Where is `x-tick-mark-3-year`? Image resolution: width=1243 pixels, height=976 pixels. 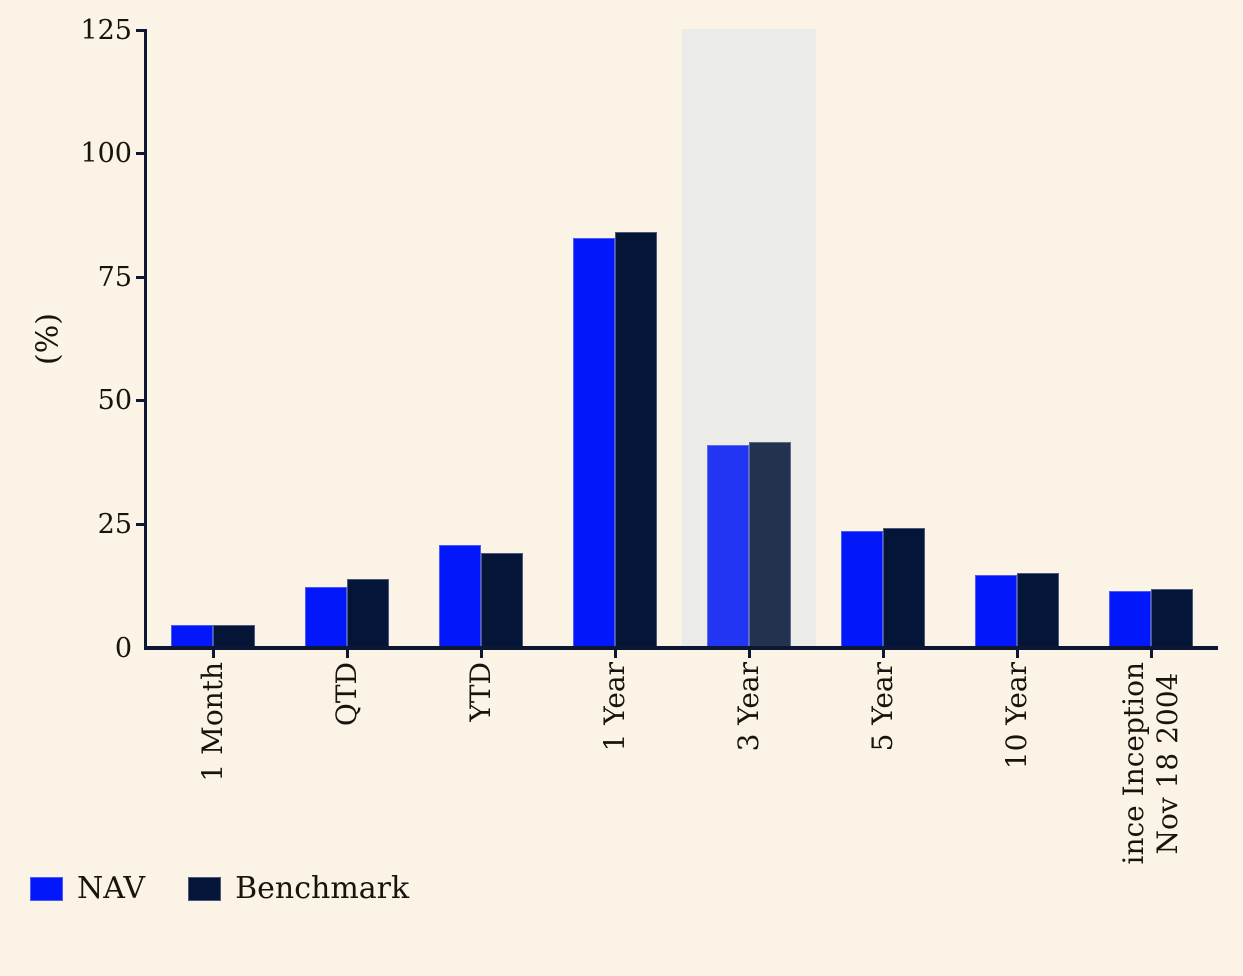
x-tick-mark-3-year is located at coordinates (749, 654).